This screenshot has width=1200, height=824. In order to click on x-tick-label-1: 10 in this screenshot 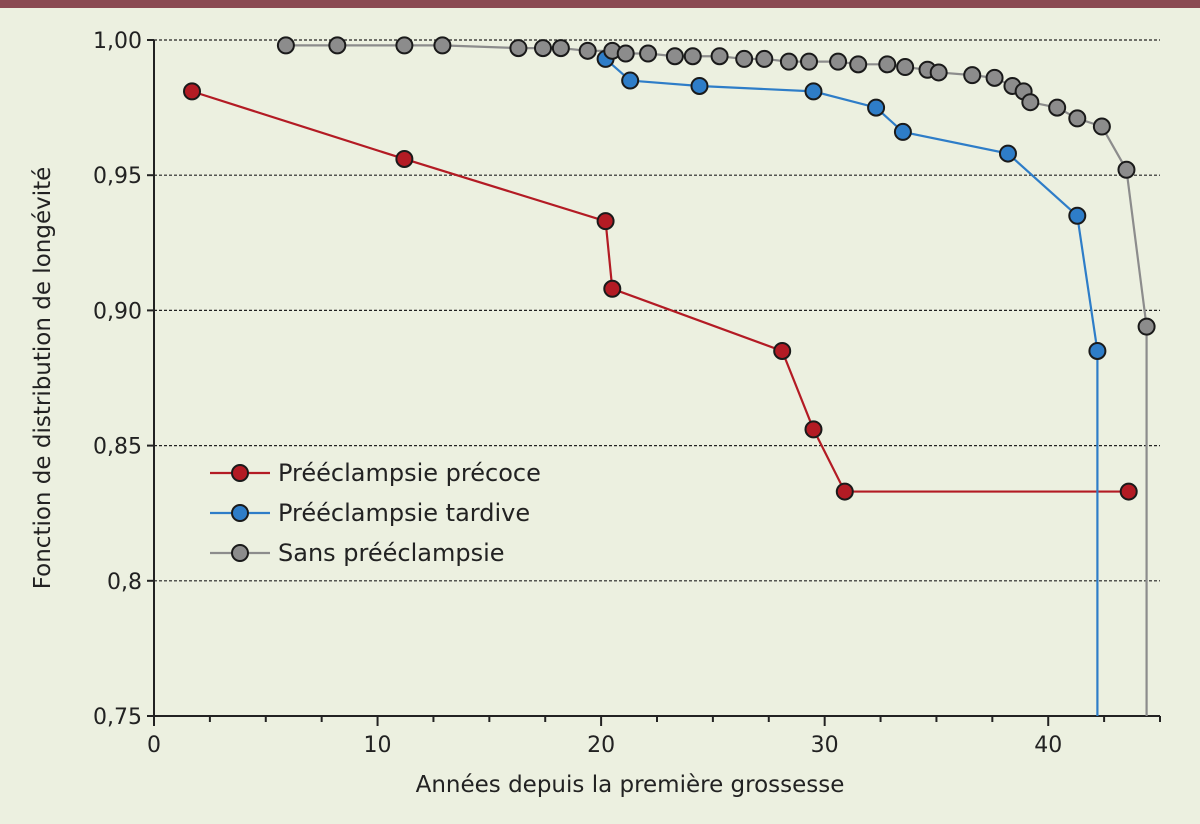, I will do `click(378, 745)`.